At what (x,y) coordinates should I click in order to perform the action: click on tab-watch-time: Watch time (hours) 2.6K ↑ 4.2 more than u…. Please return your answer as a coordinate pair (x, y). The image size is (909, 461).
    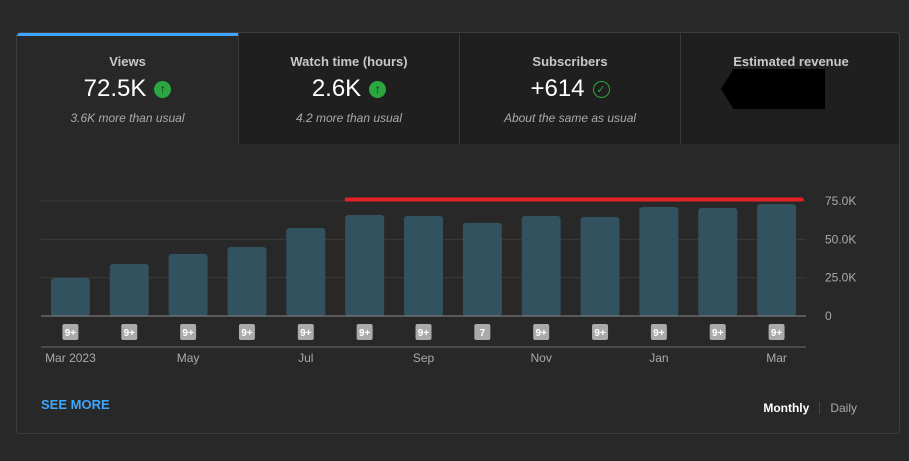
    Looking at the image, I should click on (348, 88).